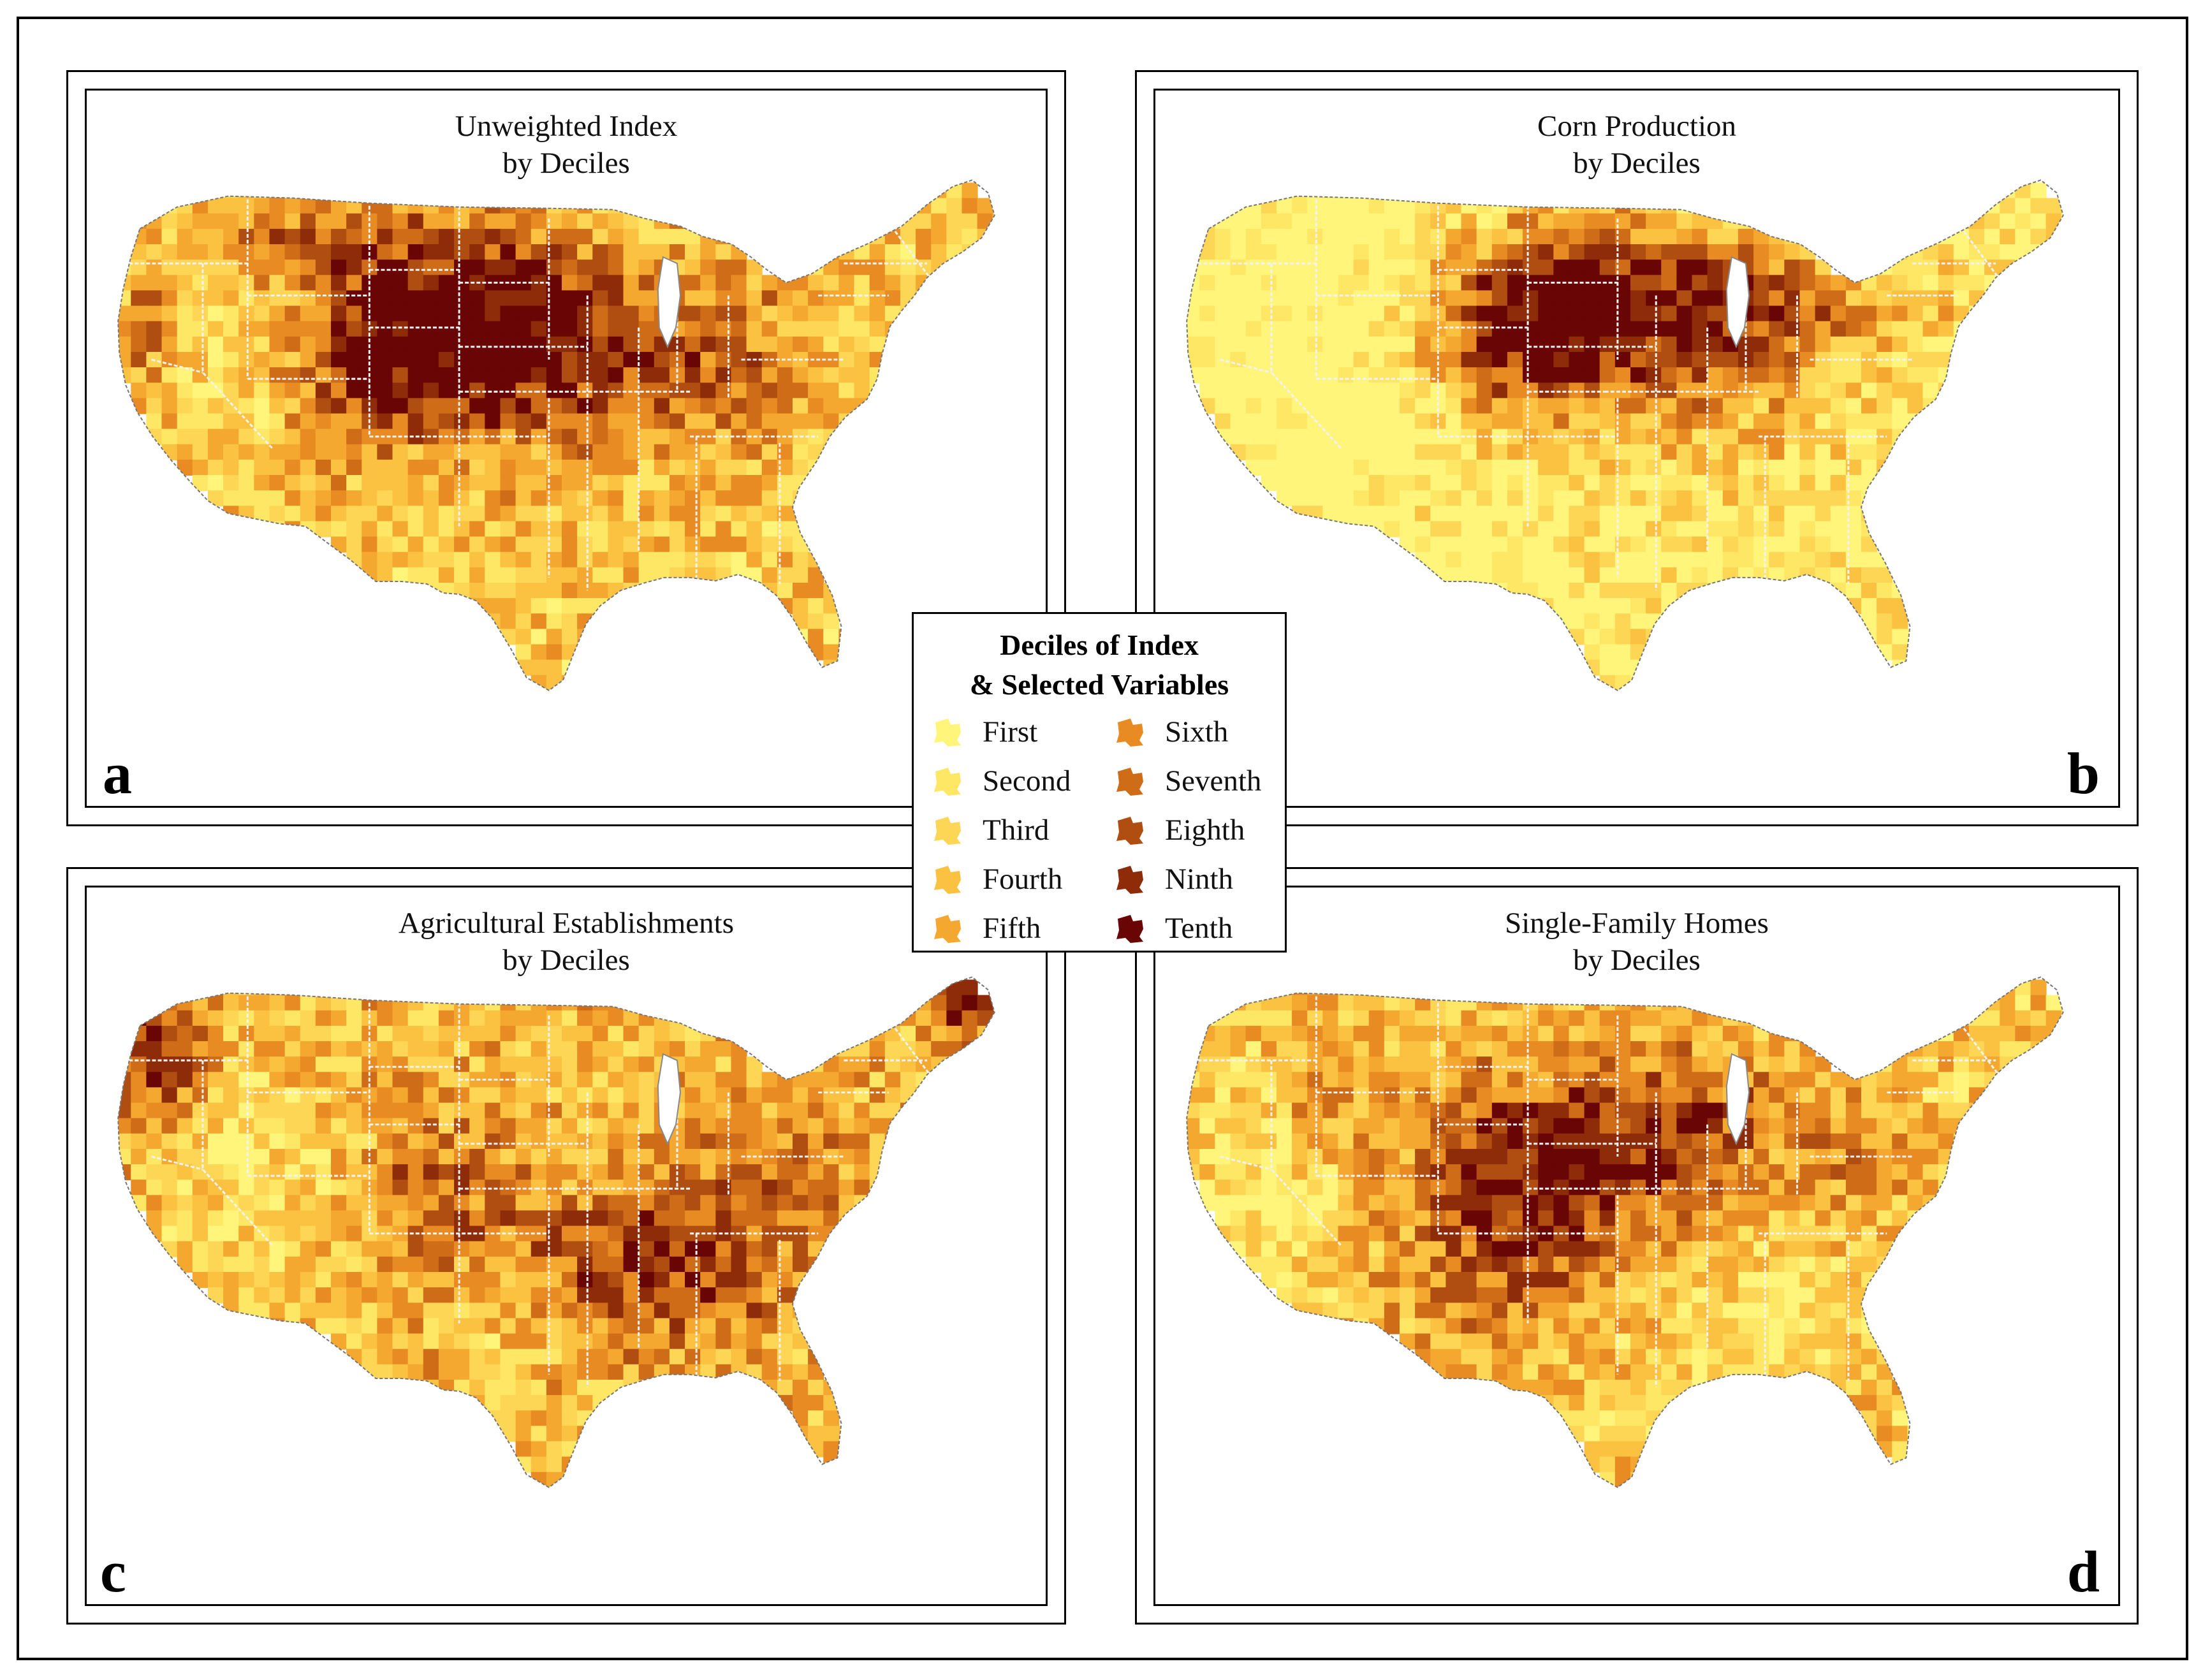 The image size is (2210, 1680). What do you see at coordinates (985, 928) in the screenshot?
I see `legend-item: Fifth` at bounding box center [985, 928].